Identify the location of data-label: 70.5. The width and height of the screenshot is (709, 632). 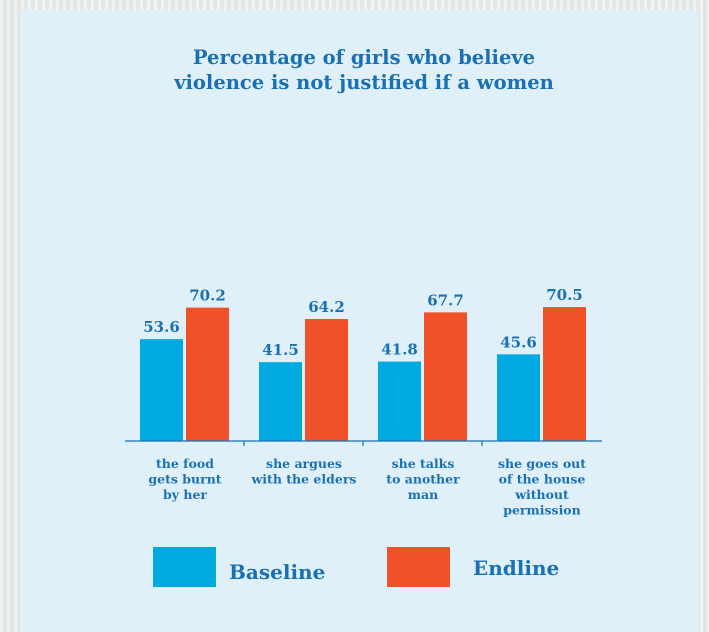
(564, 295).